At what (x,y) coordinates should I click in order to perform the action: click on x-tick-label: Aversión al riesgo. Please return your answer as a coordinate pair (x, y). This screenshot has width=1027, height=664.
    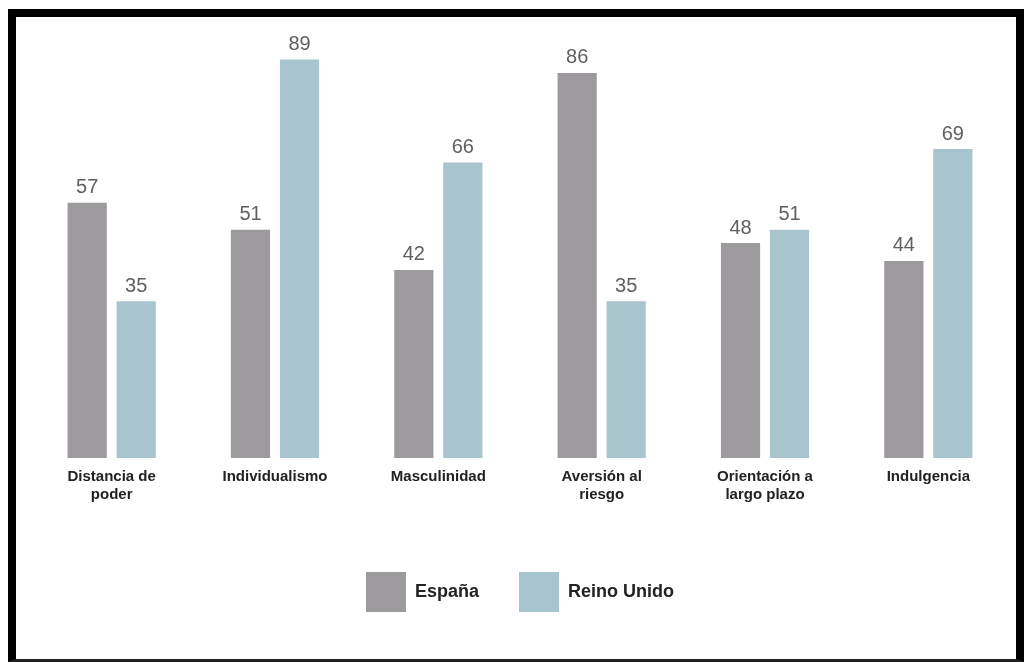
    Looking at the image, I should click on (601, 485).